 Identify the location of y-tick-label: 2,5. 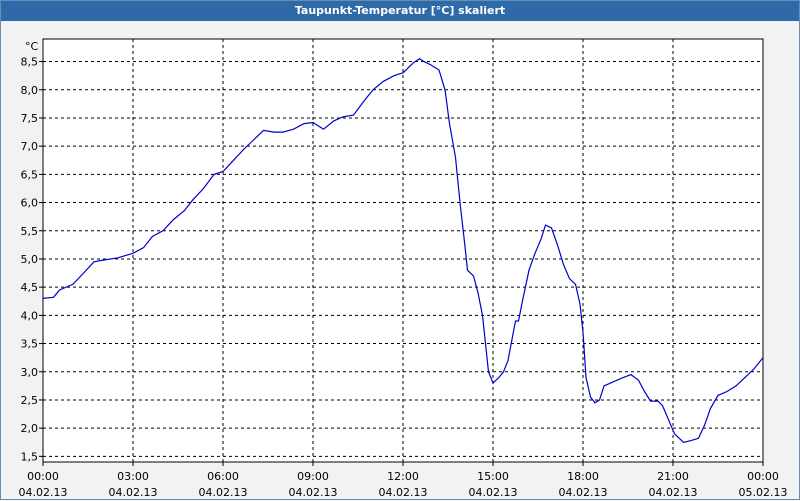
(30, 400).